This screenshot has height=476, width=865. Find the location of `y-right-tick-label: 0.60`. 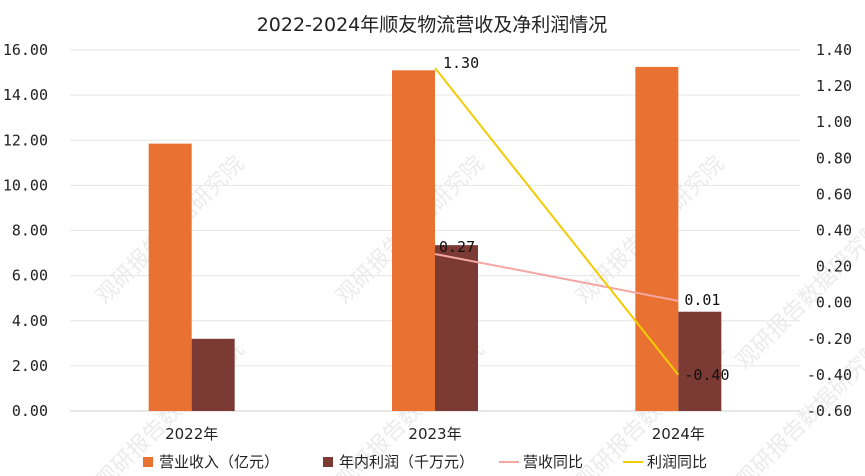

y-right-tick-label: 0.60 is located at coordinates (834, 194).